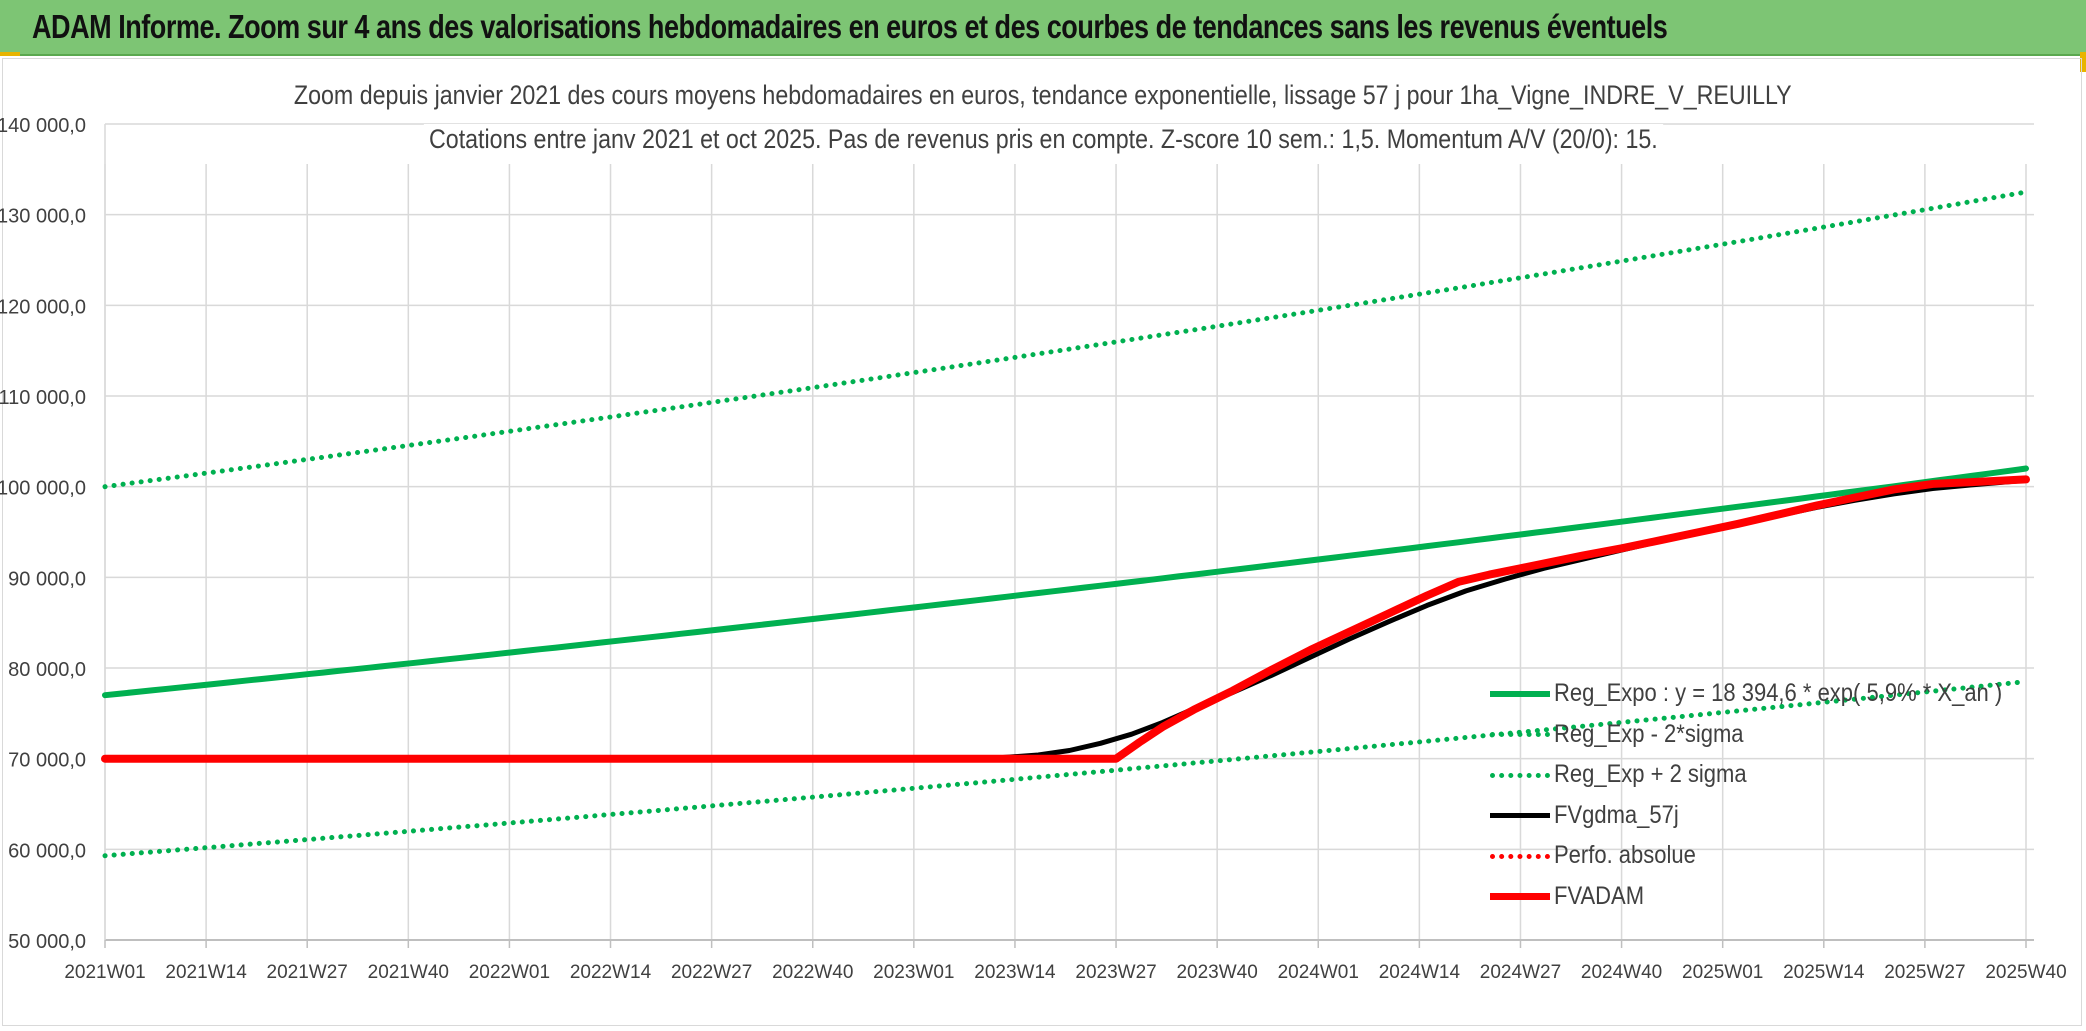 The image size is (2086, 1031). What do you see at coordinates (43, 126) in the screenshot?
I see `y-tick-label: 140 000,0` at bounding box center [43, 126].